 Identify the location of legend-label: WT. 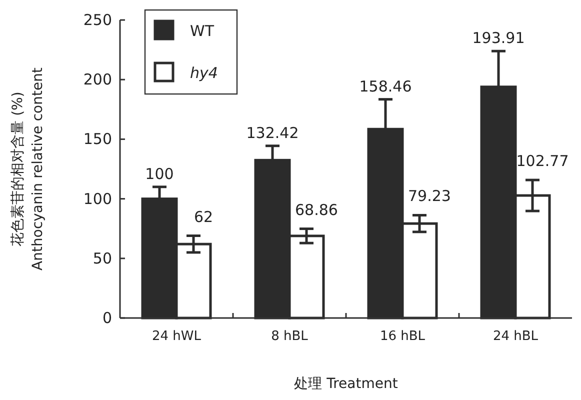
(202, 31).